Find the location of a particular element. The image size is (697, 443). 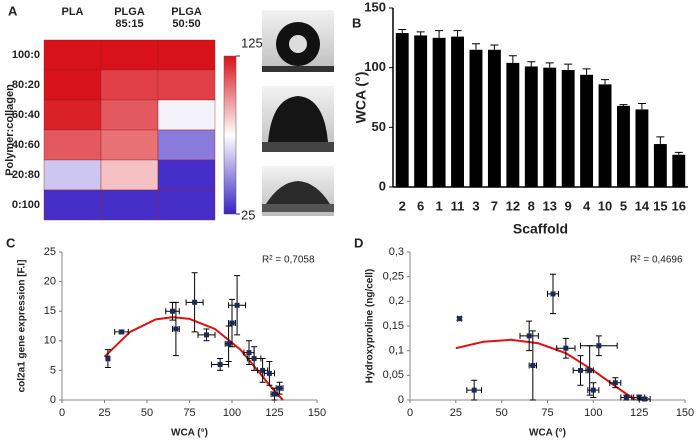

y-tick-label: 50 is located at coordinates (379, 126).